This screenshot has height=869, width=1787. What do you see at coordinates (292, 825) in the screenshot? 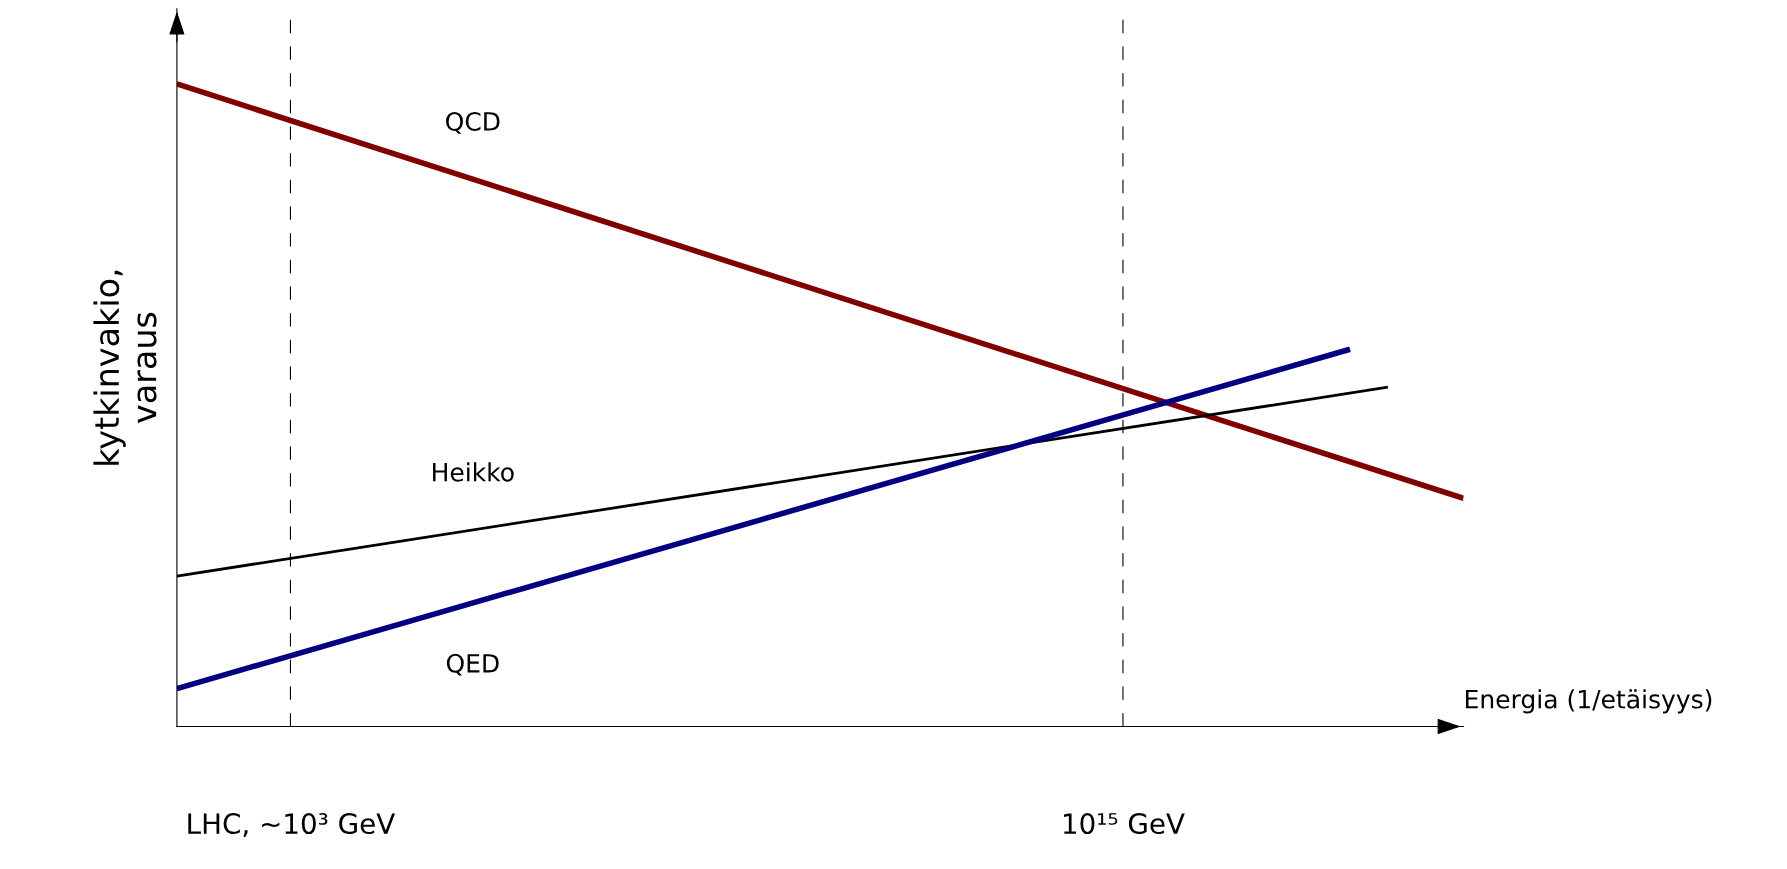
I see `x-tick-label: LHC, ~10³ GeV` at bounding box center [292, 825].